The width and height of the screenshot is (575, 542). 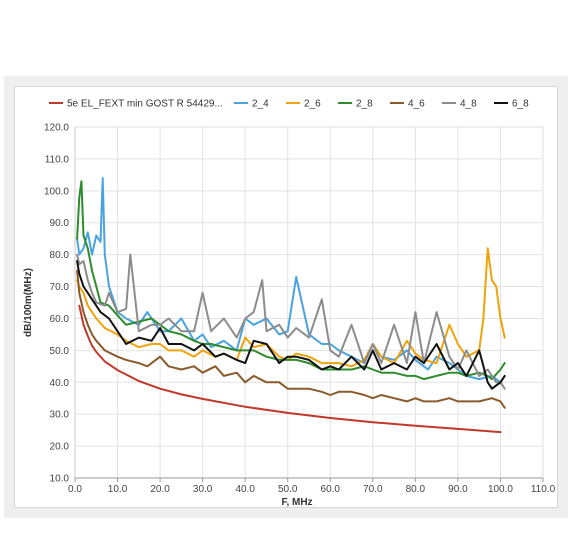 I want to click on y-tick-label: 100.0, so click(x=56, y=191).